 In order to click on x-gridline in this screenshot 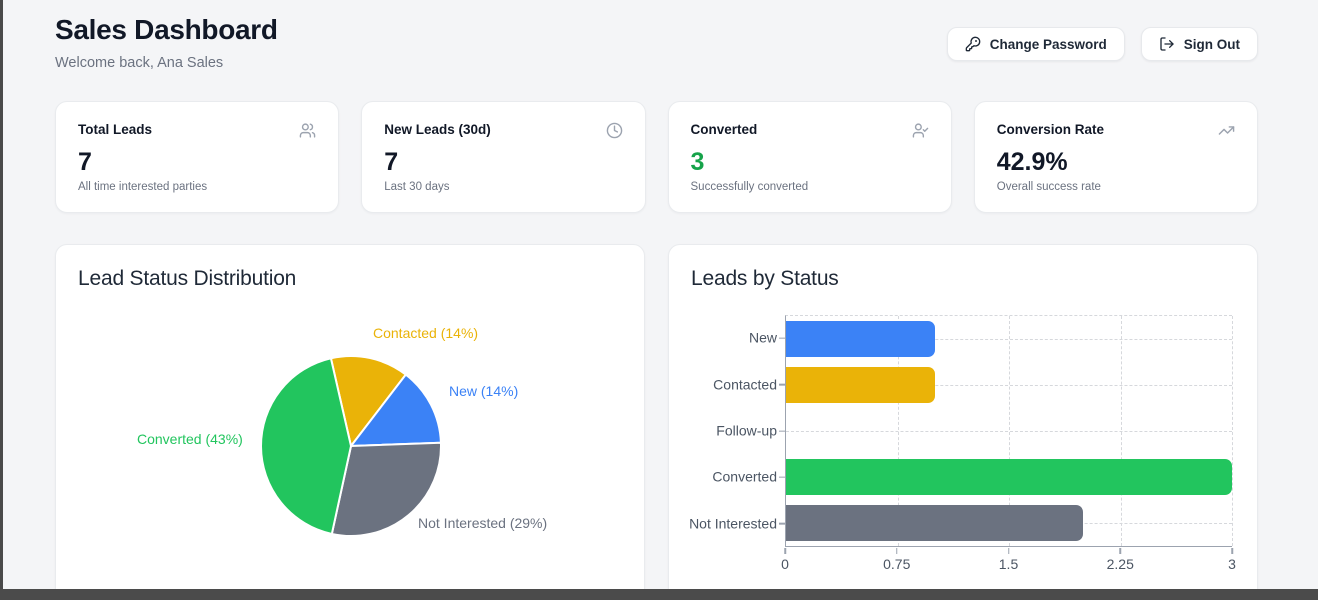, I will do `click(1232, 431)`.